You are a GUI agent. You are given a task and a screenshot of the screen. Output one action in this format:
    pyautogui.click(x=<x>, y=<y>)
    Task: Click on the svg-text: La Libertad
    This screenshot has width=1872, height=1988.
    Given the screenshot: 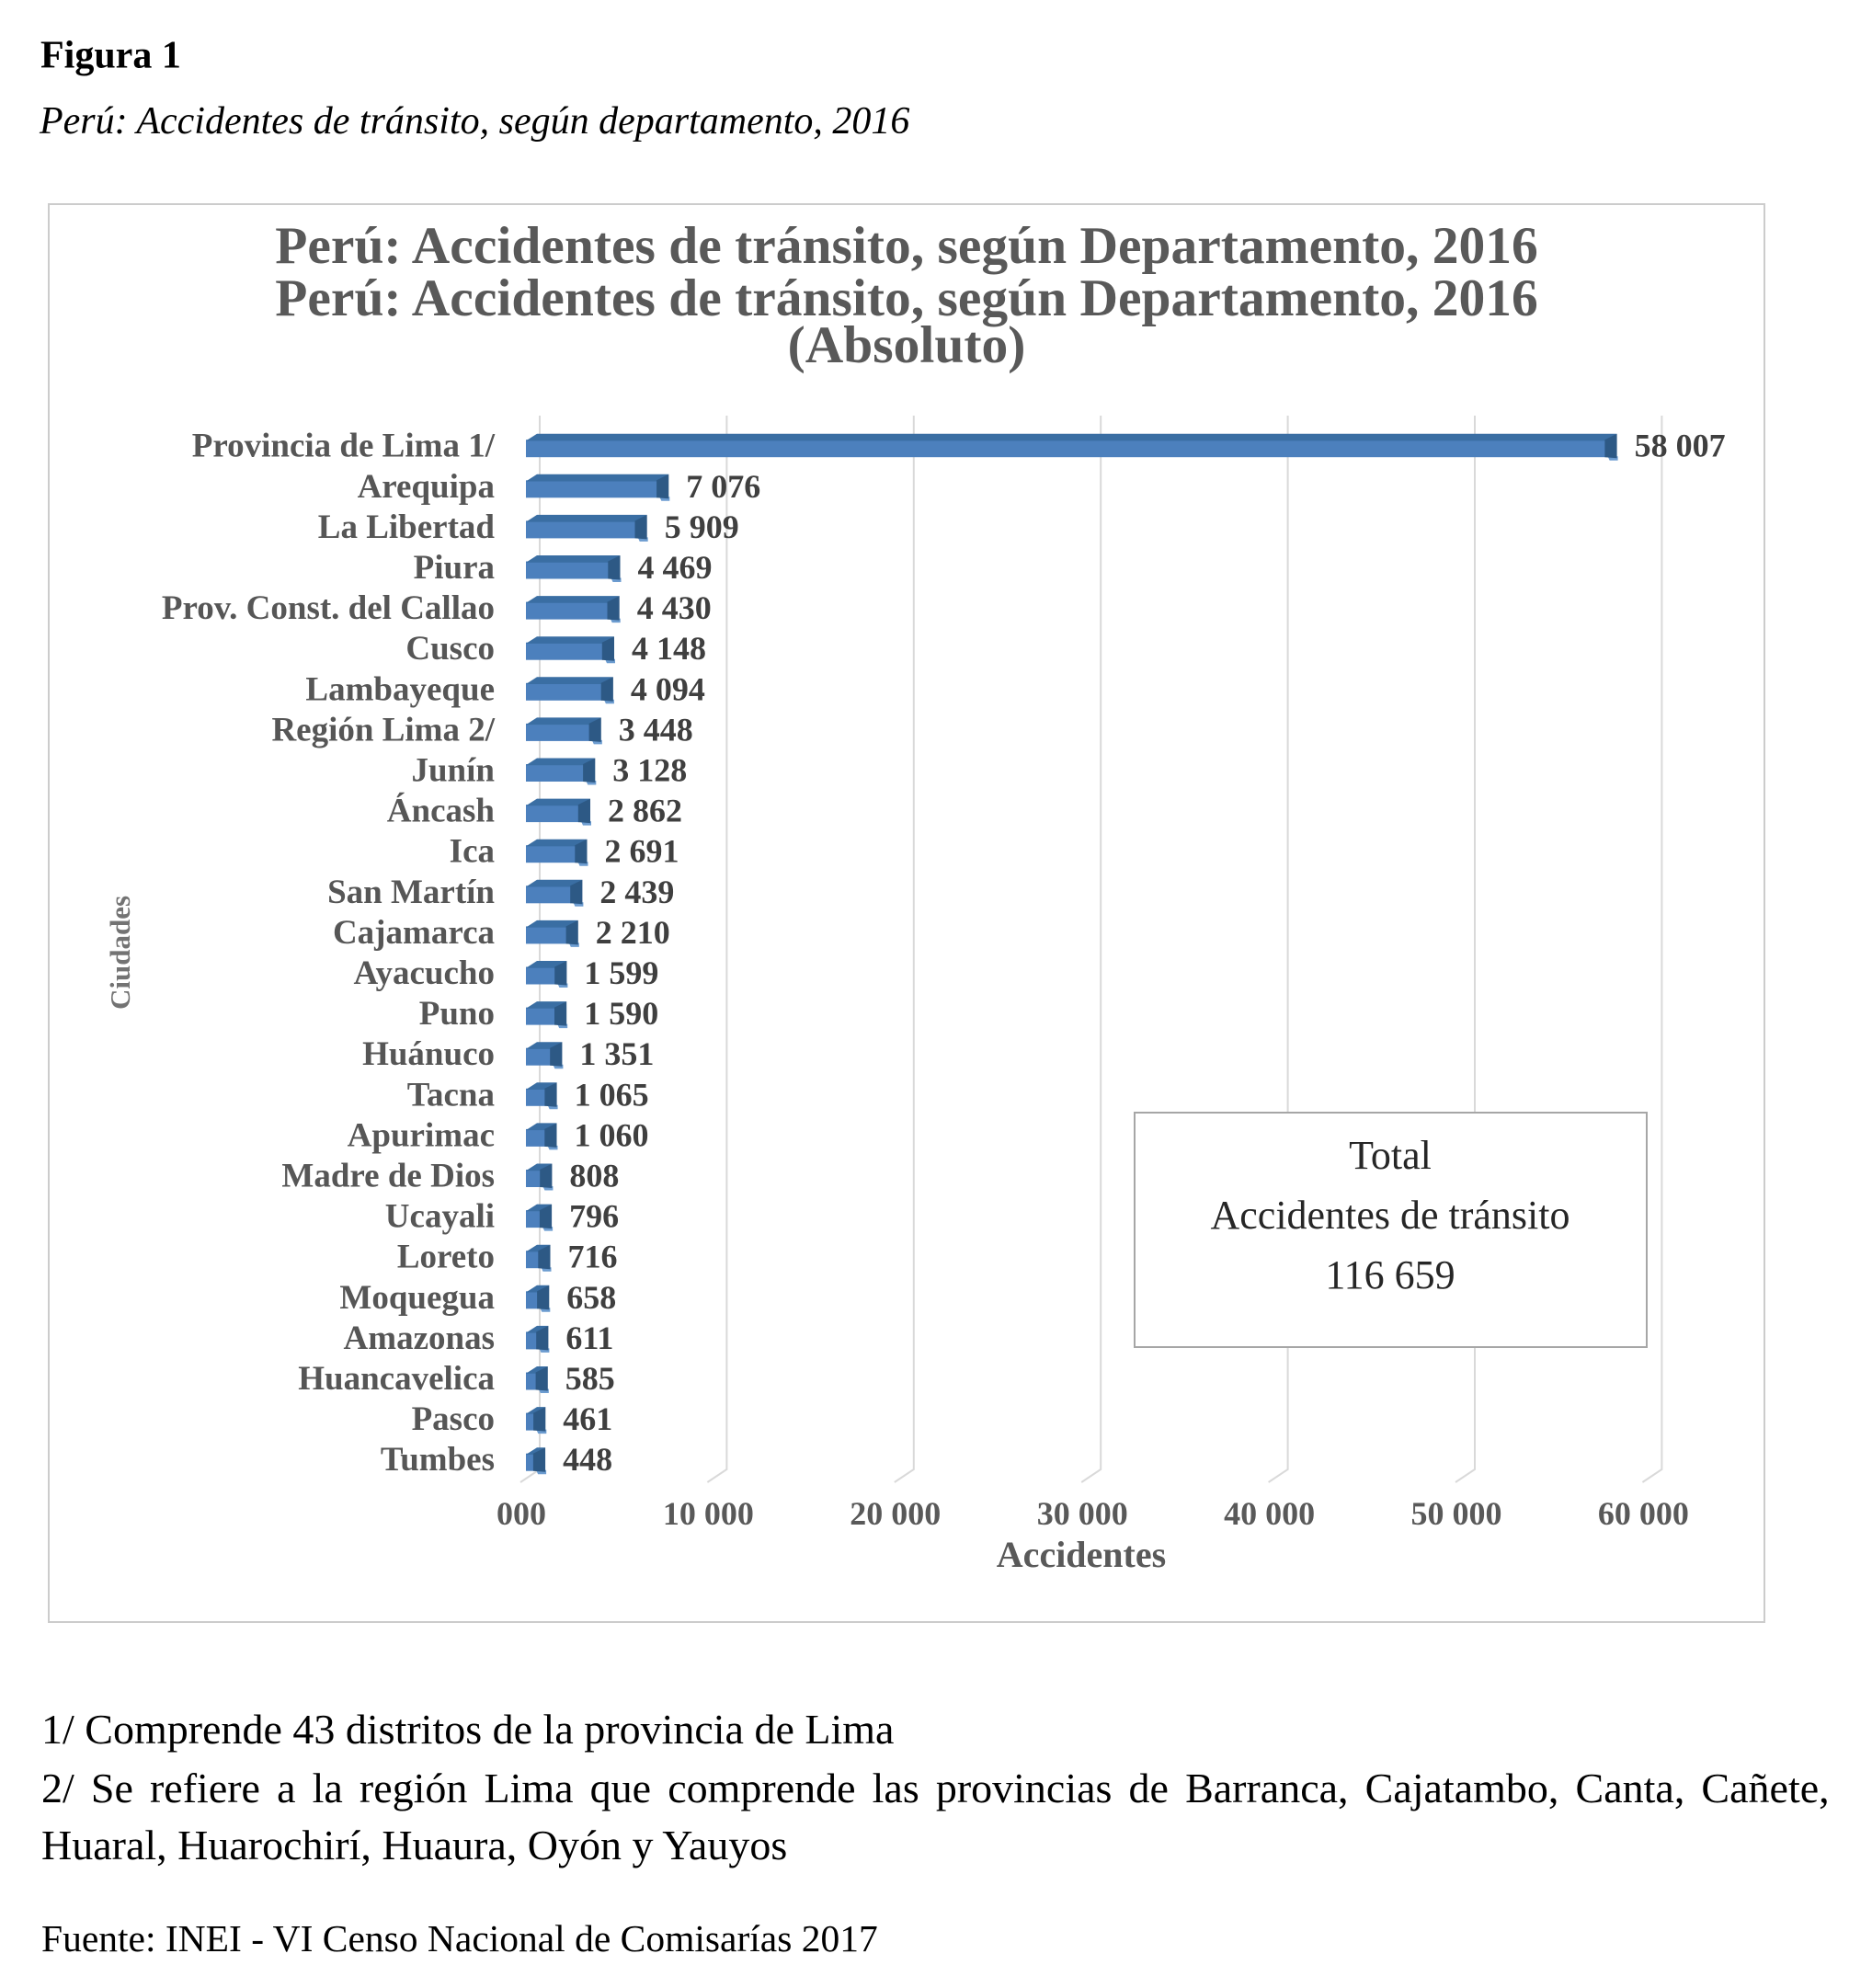 What is the action you would take?
    pyautogui.click(x=407, y=527)
    